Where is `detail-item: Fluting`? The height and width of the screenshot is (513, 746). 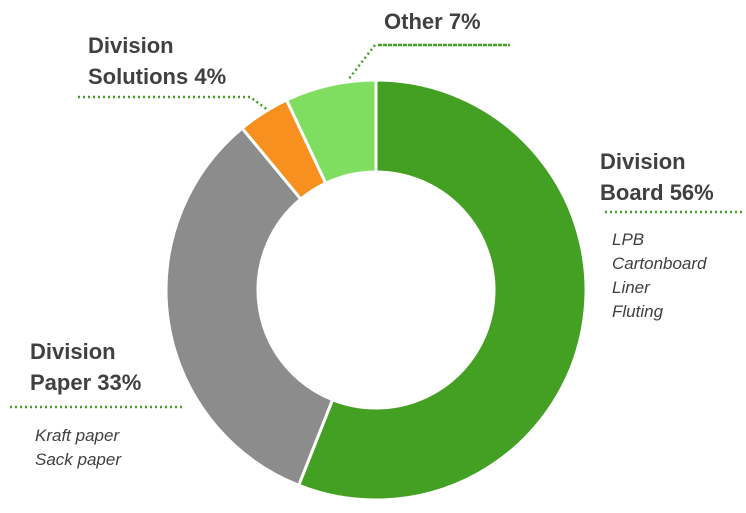 detail-item: Fluting is located at coordinates (638, 311).